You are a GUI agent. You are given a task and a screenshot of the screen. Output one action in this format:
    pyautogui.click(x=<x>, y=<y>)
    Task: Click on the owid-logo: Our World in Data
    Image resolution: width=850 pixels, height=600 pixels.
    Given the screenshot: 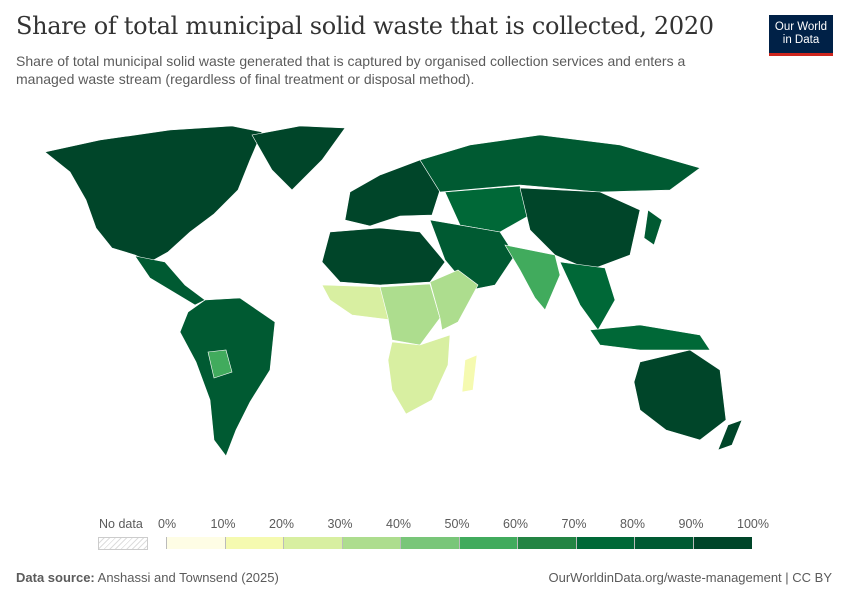 What is the action you would take?
    pyautogui.click(x=801, y=35)
    